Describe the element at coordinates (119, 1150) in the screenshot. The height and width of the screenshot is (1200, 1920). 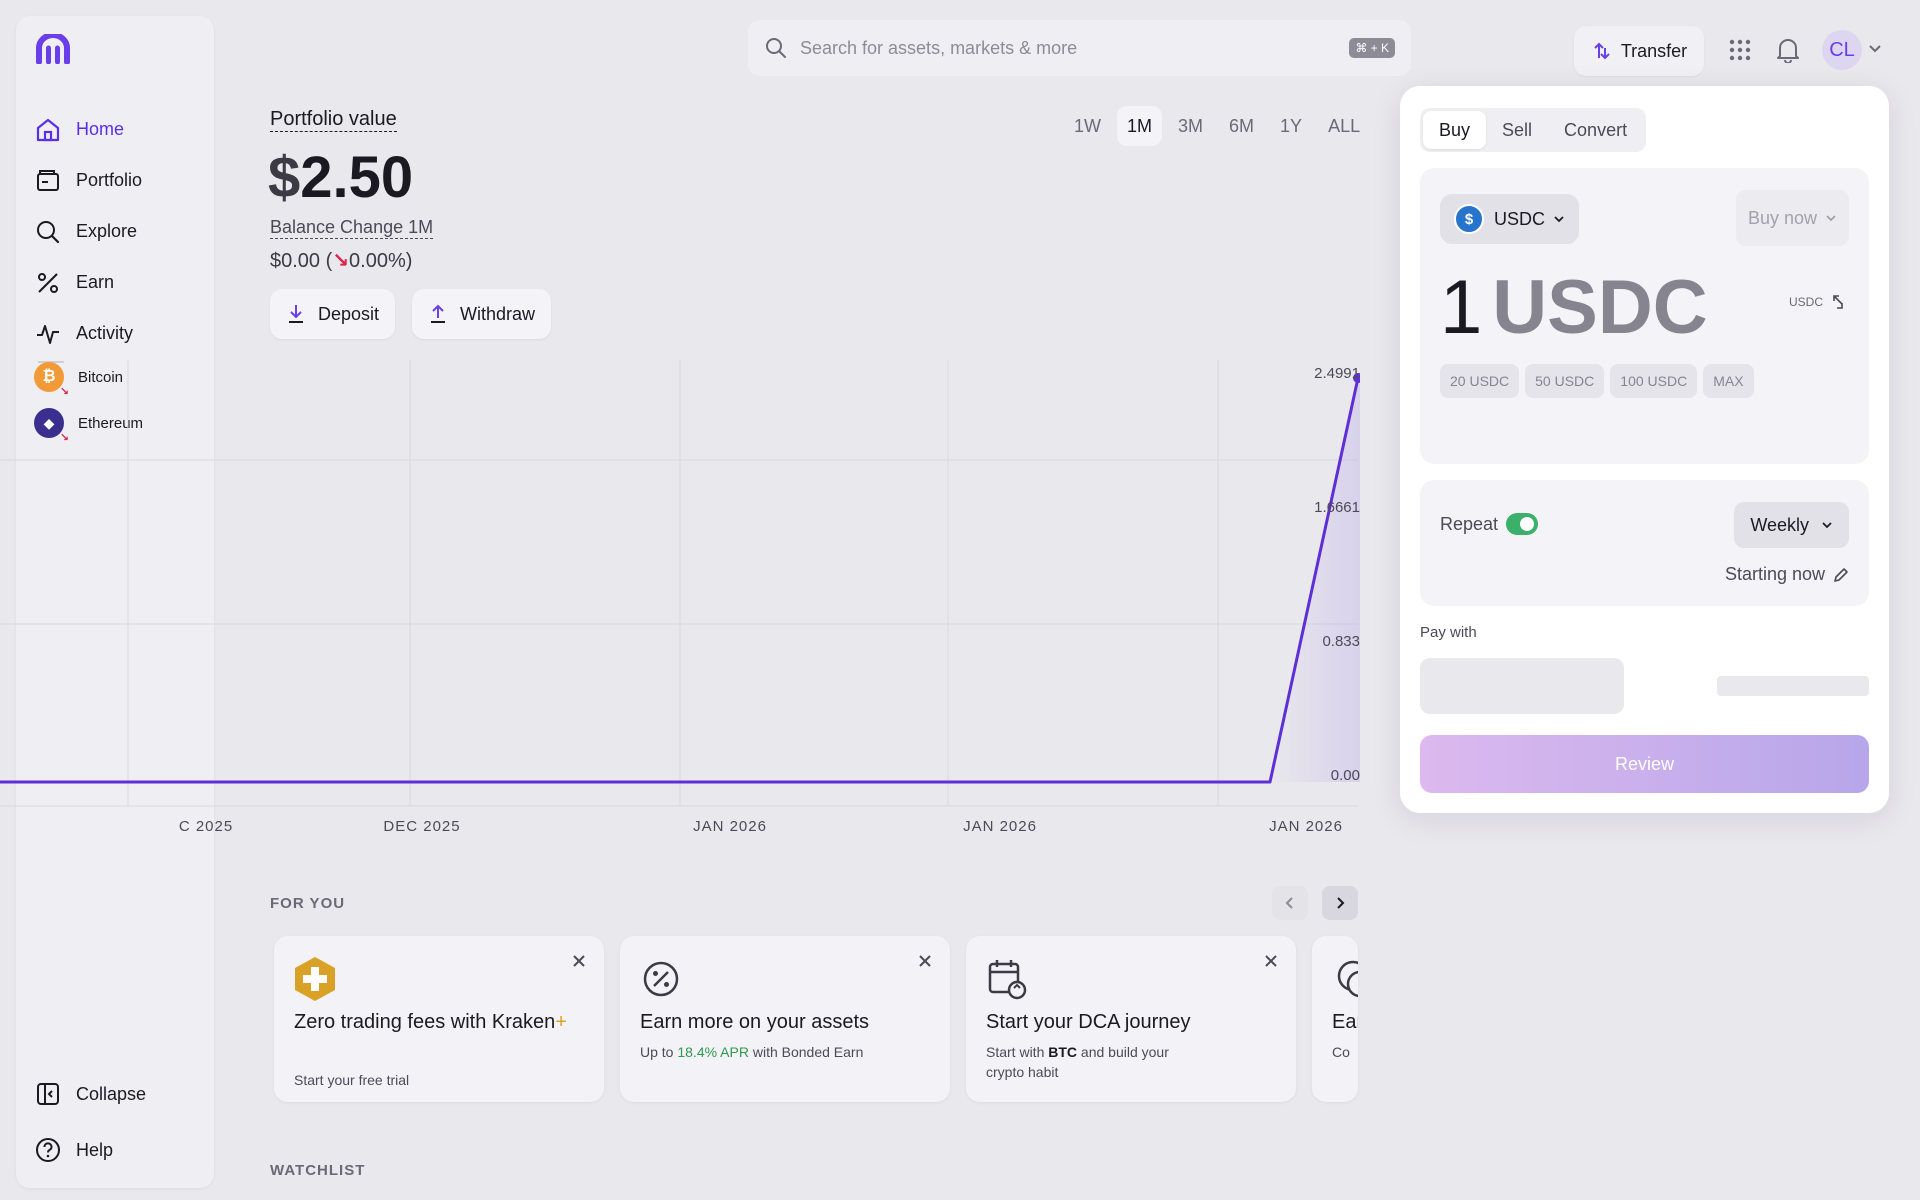
I see `help-button: Help` at that location.